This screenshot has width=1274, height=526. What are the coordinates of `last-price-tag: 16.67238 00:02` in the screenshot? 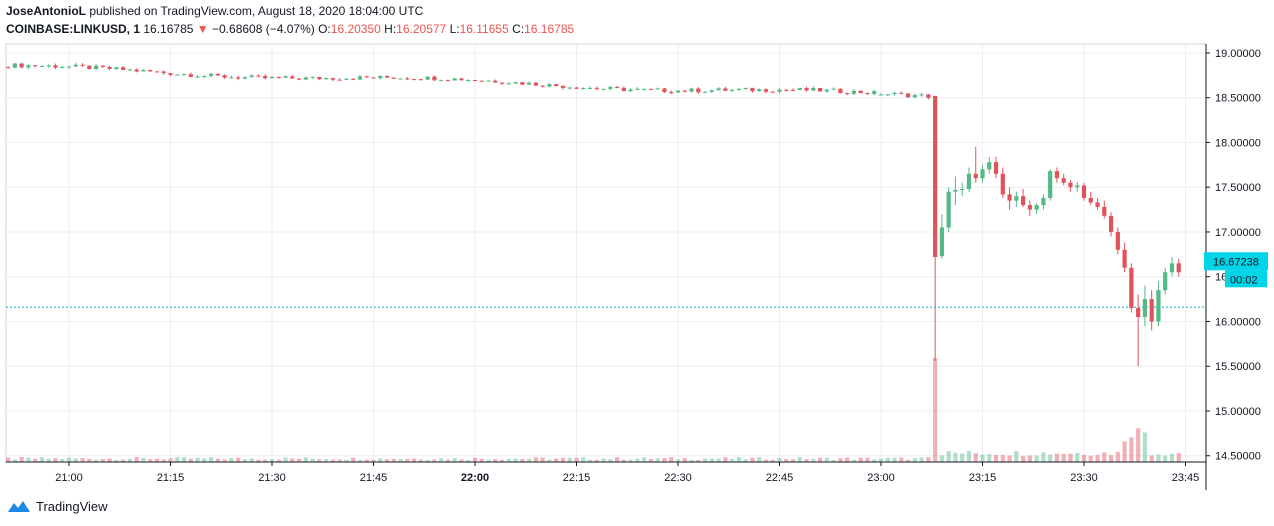 It's located at (1236, 270).